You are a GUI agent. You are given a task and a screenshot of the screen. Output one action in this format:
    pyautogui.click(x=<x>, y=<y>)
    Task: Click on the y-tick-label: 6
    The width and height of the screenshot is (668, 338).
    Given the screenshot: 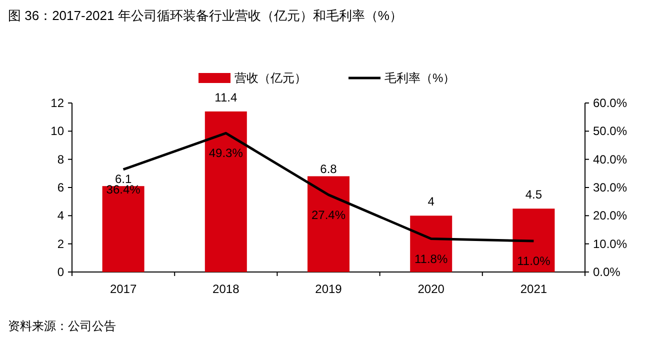 What is the action you would take?
    pyautogui.click(x=60, y=187)
    